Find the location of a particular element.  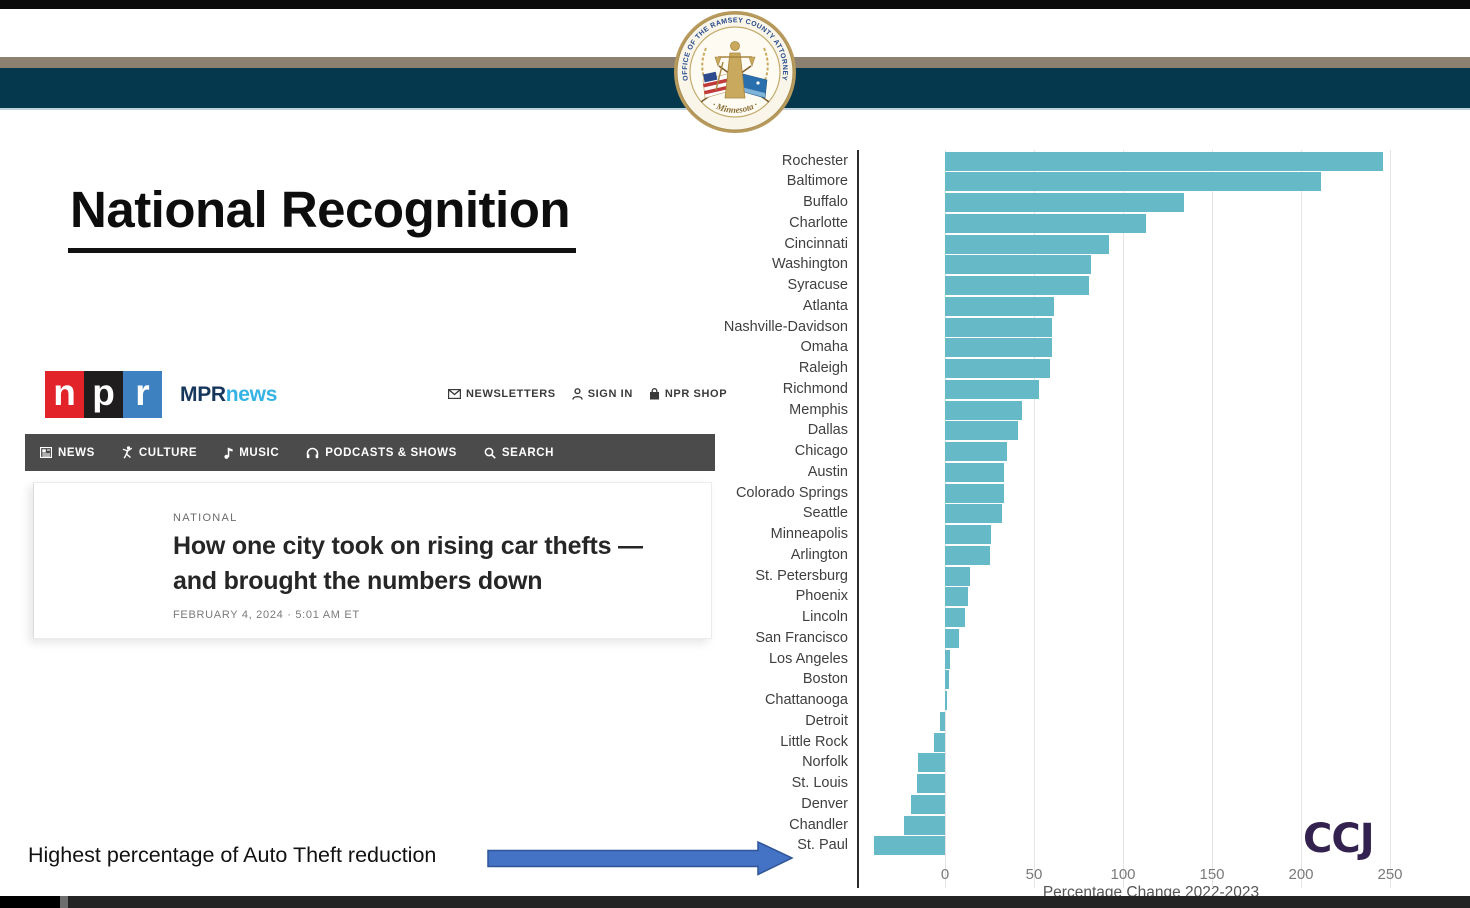

city-label: Colorado Springs is located at coordinates (791, 492).